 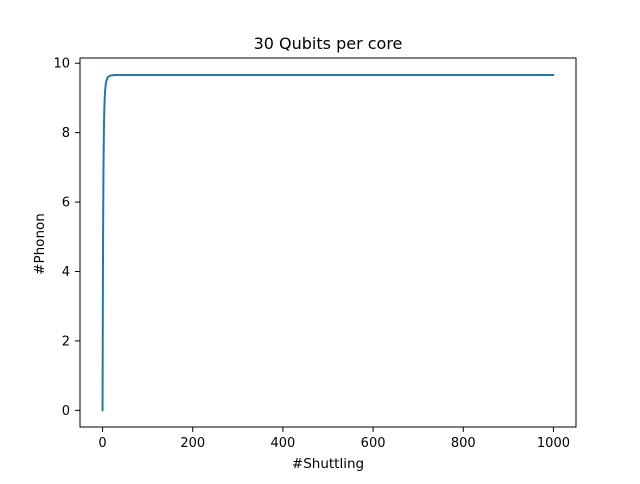 What do you see at coordinates (328, 43) in the screenshot?
I see `chart-title: 30 Qubits per core` at bounding box center [328, 43].